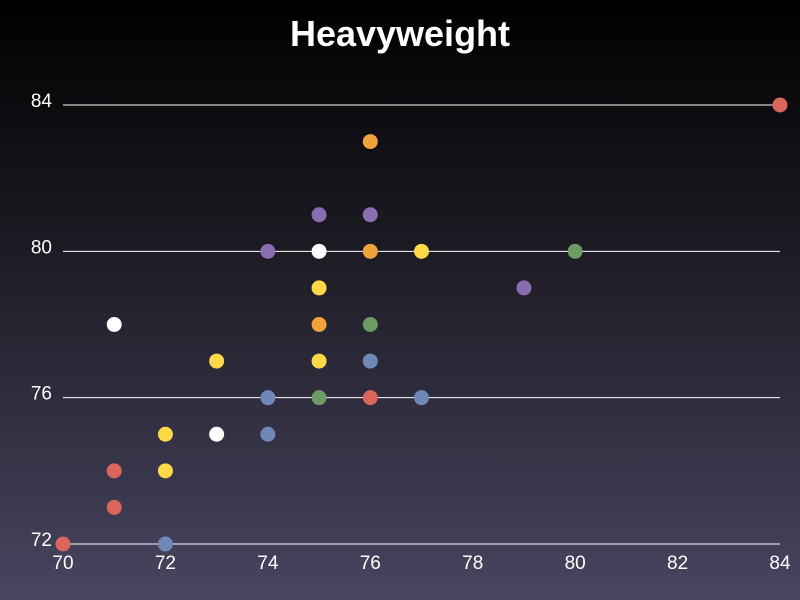  What do you see at coordinates (41, 540) in the screenshot?
I see `y-tick-label: 72` at bounding box center [41, 540].